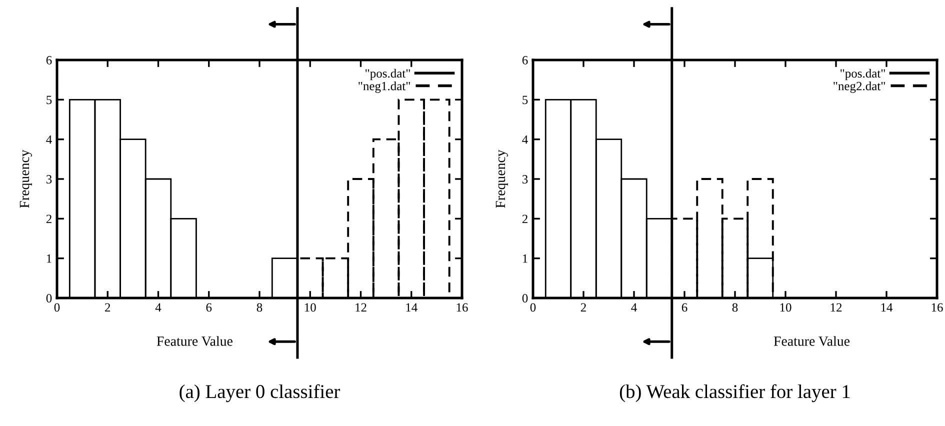  Describe the element at coordinates (735, 393) in the screenshot. I see `text: (b) Weak classifier for layer 1` at that location.